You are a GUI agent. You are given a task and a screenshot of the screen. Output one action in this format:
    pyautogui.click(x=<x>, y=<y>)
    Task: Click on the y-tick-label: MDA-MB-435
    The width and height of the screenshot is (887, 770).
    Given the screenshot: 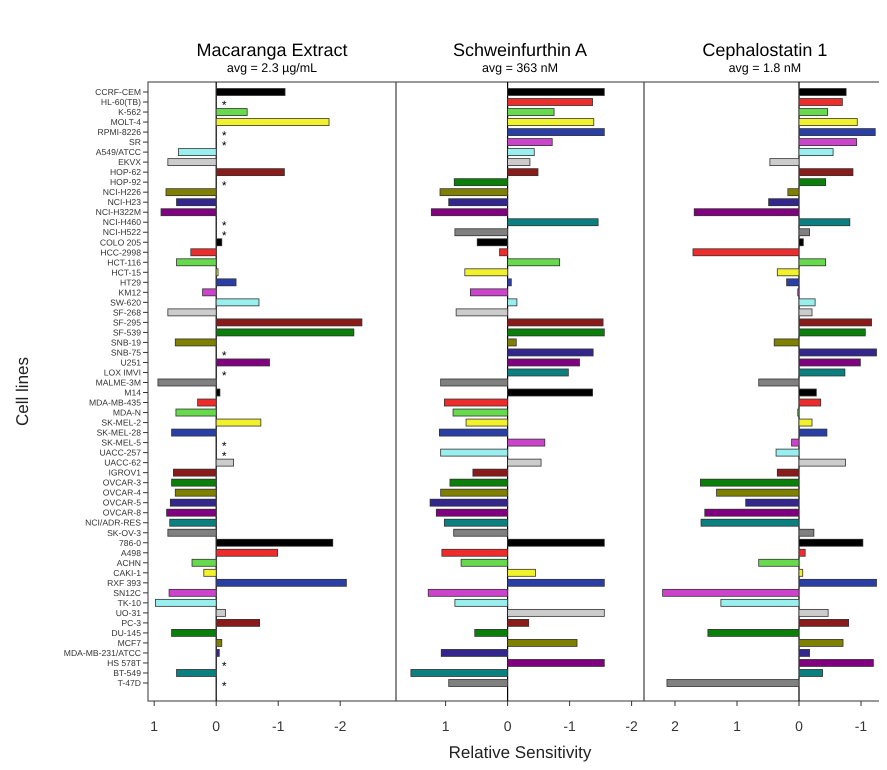 What is the action you would take?
    pyautogui.click(x=115, y=403)
    